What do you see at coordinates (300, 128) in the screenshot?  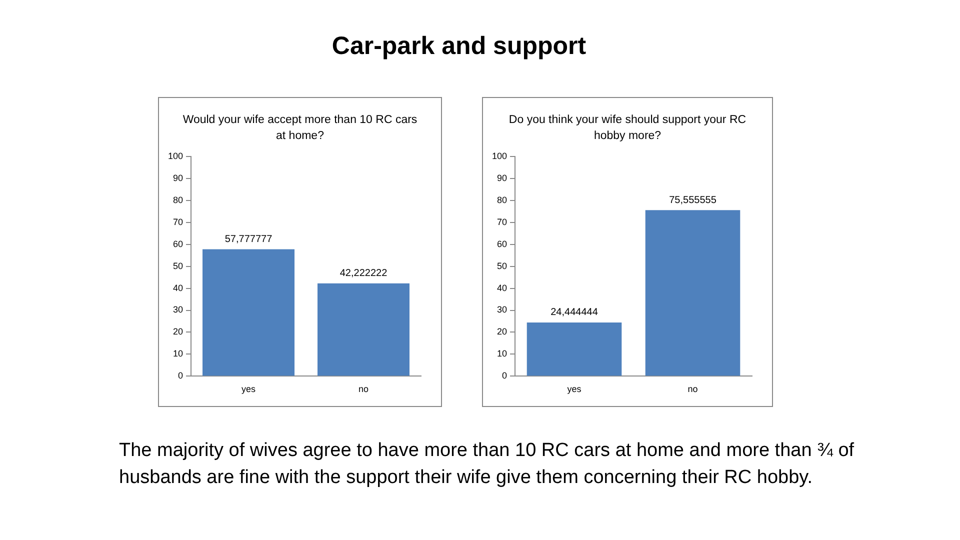 I see `chart-title: Would your wife accept more than 10 RC cars at home?` at bounding box center [300, 128].